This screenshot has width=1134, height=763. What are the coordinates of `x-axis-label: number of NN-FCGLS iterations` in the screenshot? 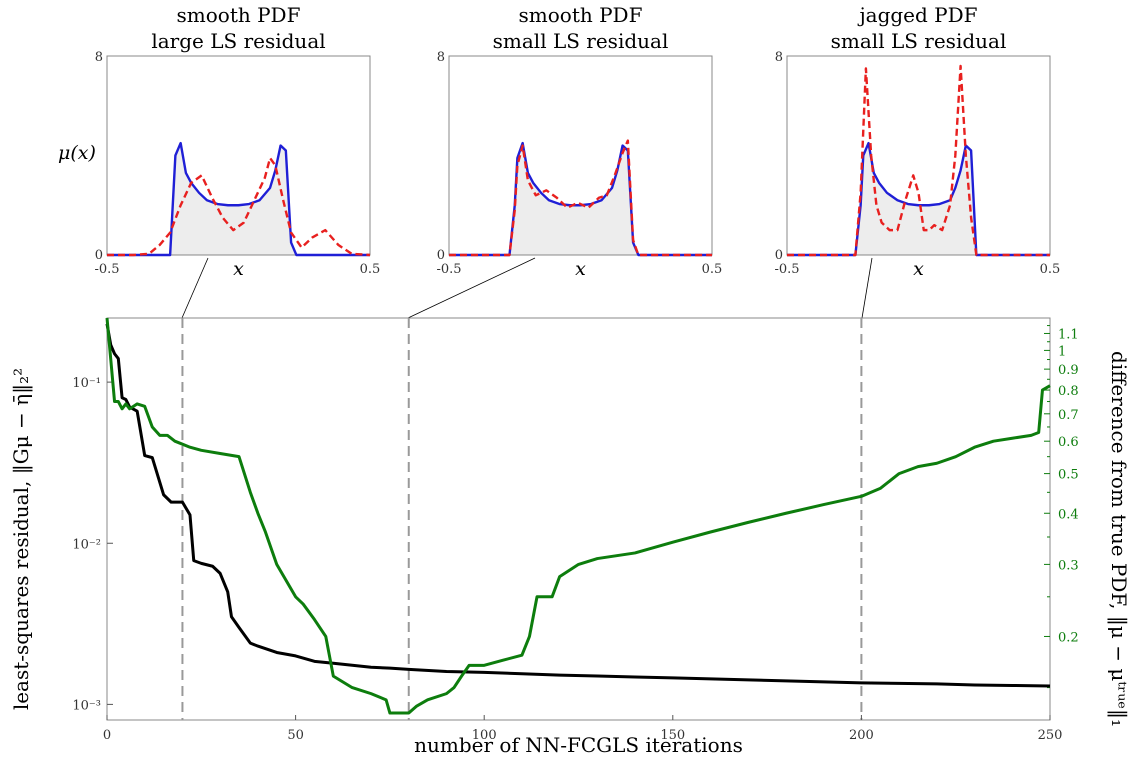 It's located at (578, 745).